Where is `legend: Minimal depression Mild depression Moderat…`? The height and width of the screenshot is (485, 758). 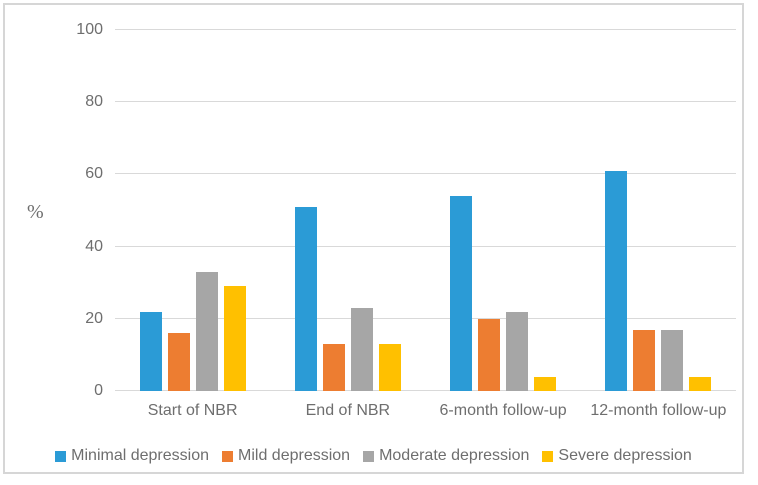 legend: Minimal depression Mild depression Moderat… is located at coordinates (373, 456).